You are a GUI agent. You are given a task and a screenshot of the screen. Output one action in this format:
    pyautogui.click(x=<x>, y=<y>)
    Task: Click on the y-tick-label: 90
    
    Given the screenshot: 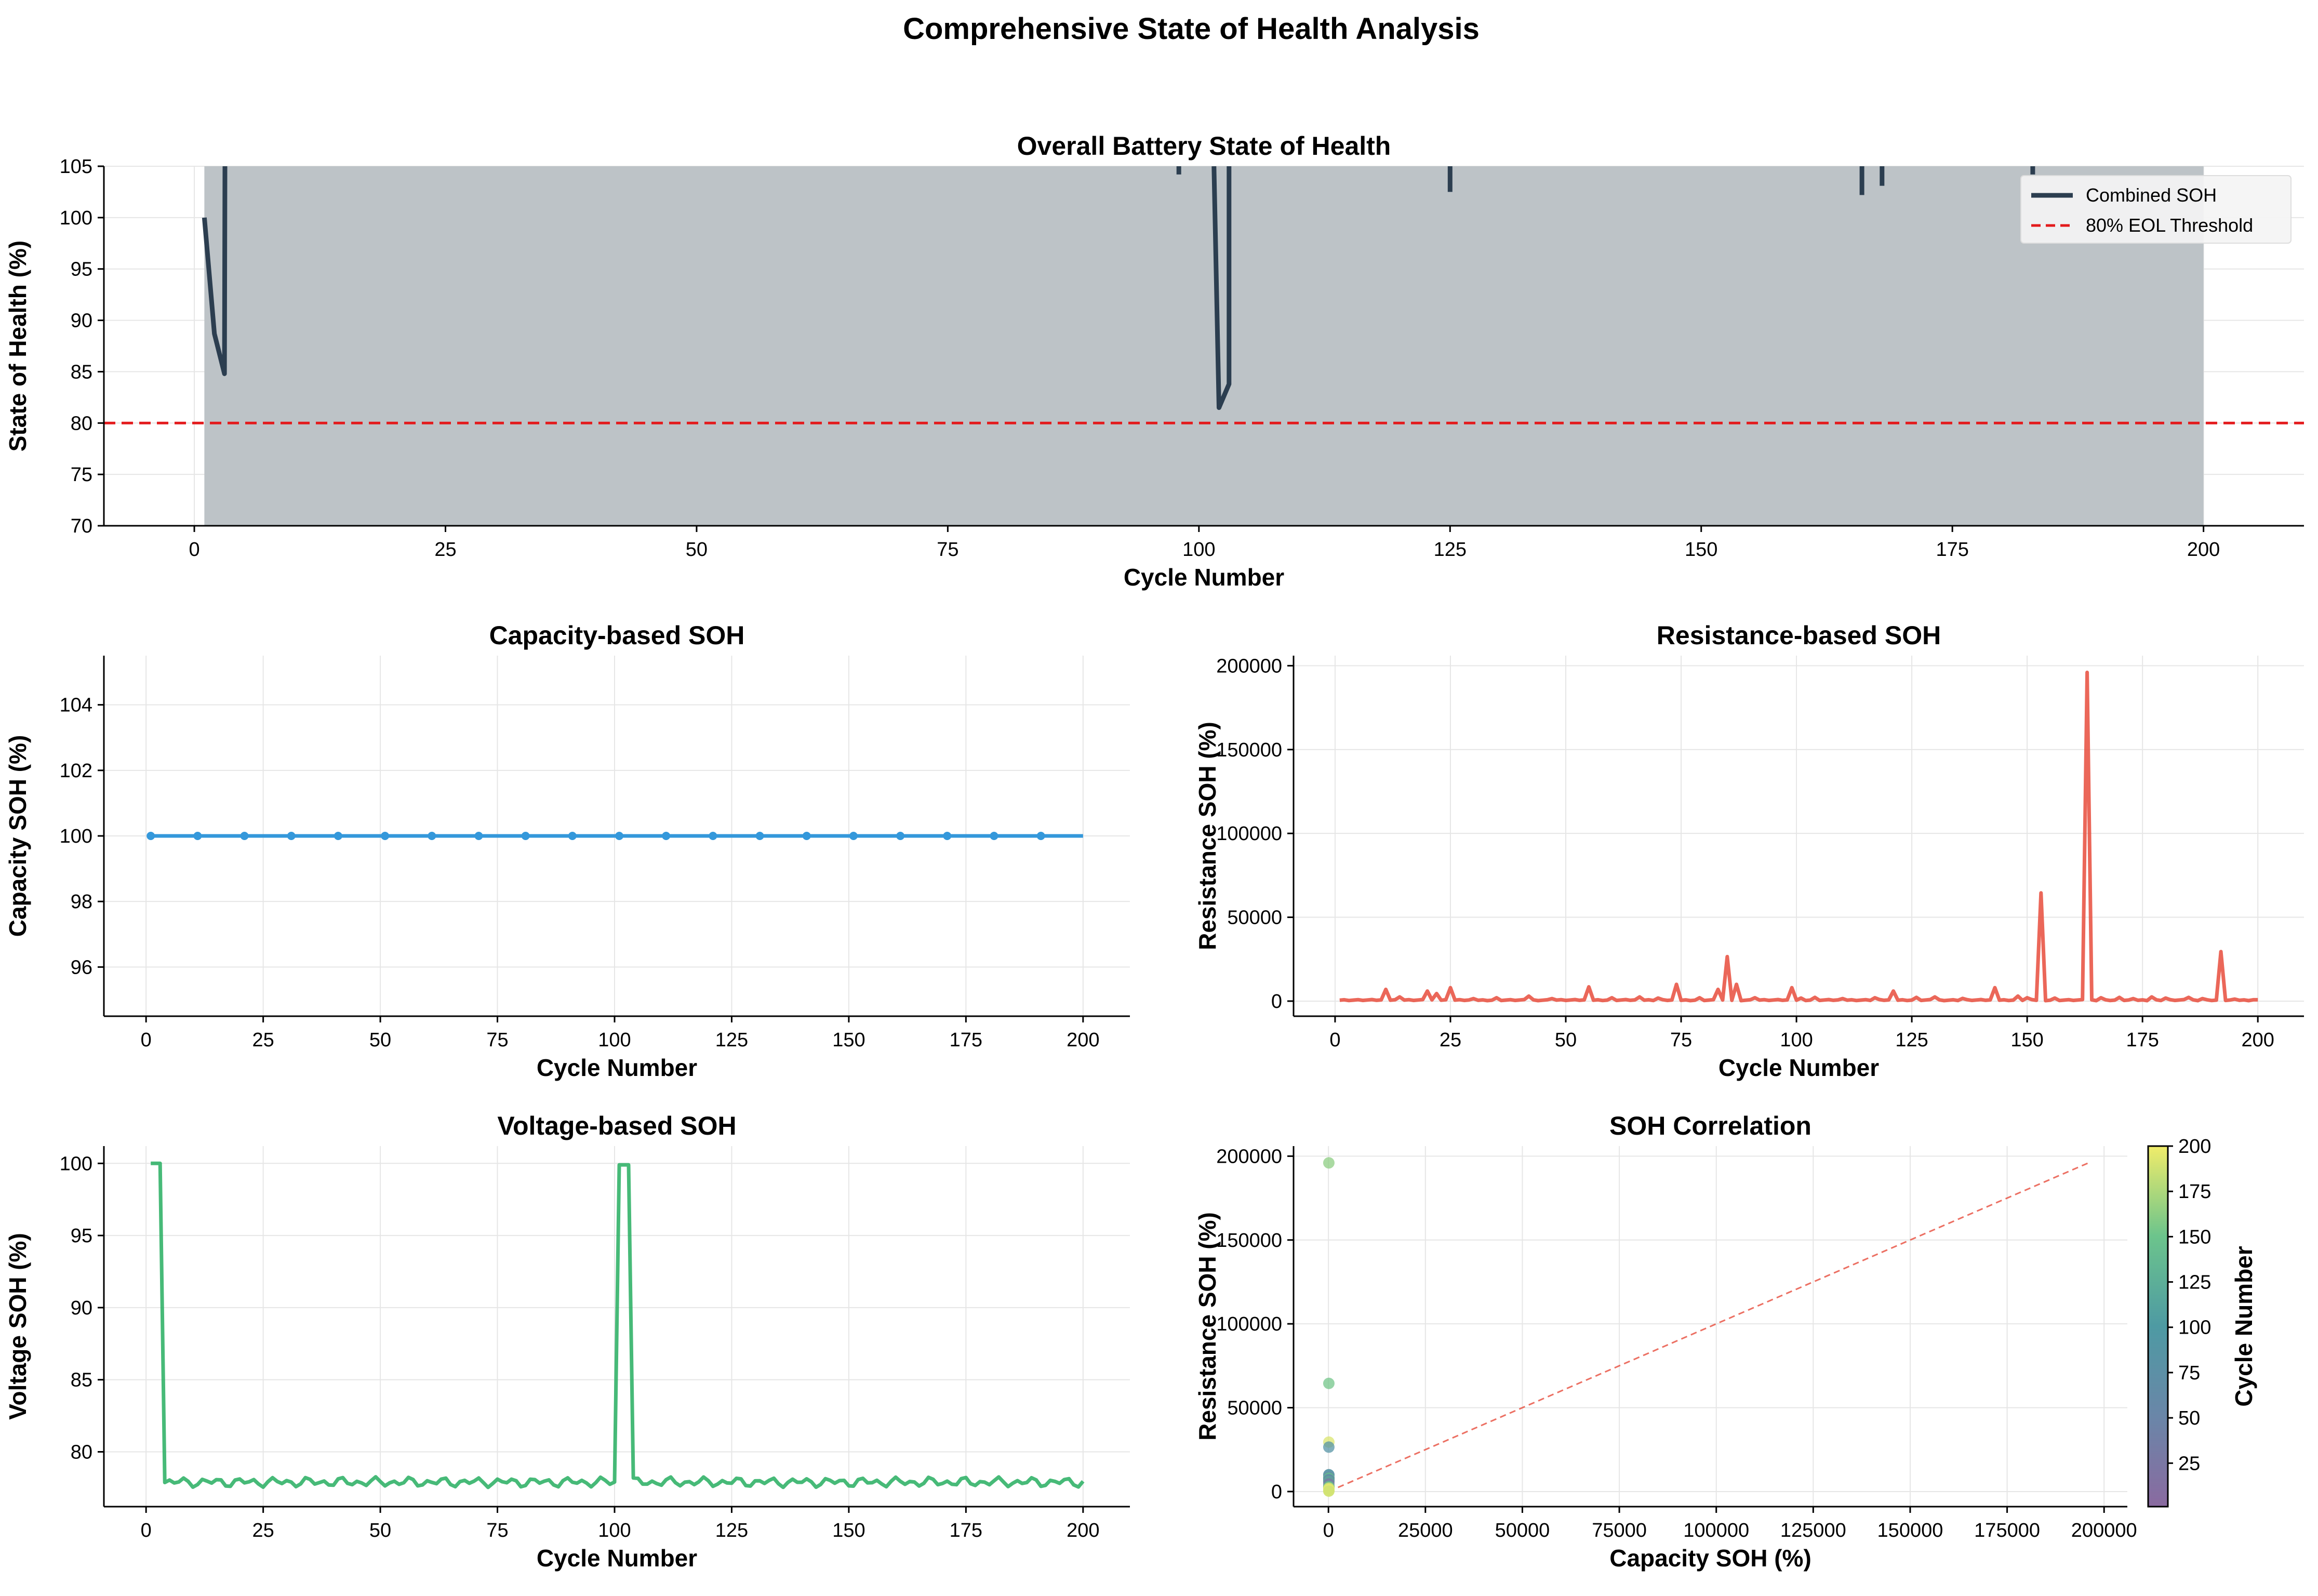 What is the action you would take?
    pyautogui.click(x=81, y=321)
    